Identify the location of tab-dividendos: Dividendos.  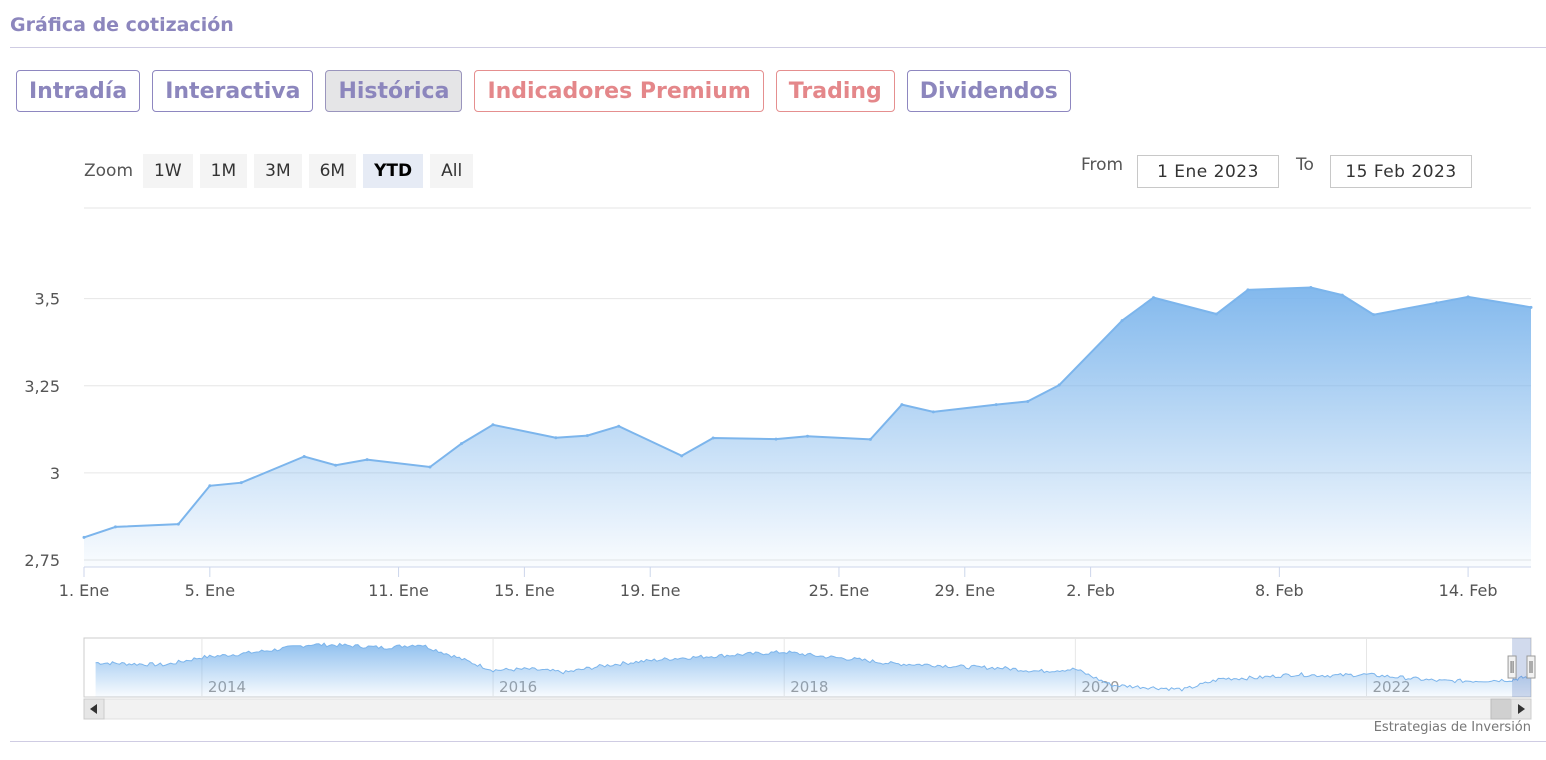
(988, 91).